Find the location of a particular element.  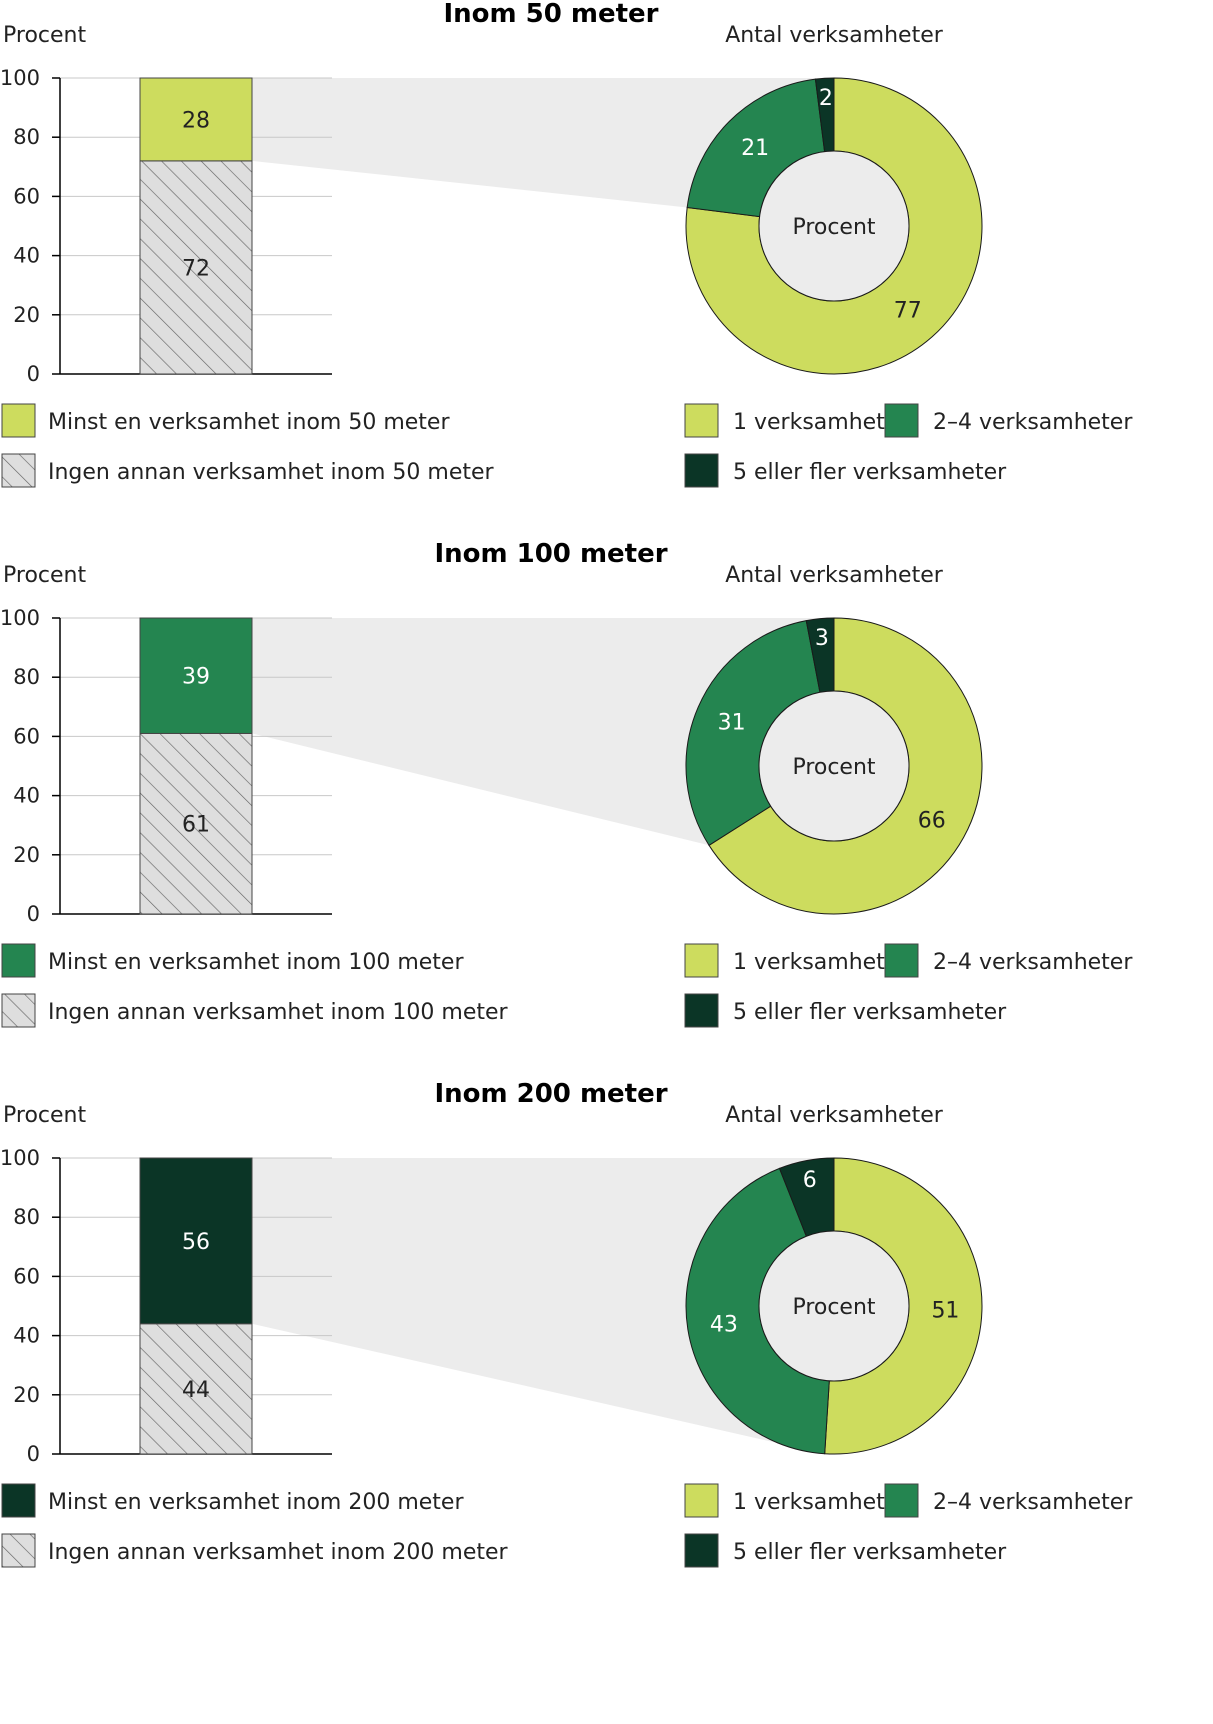

bar-value-label: 61 is located at coordinates (196, 825).